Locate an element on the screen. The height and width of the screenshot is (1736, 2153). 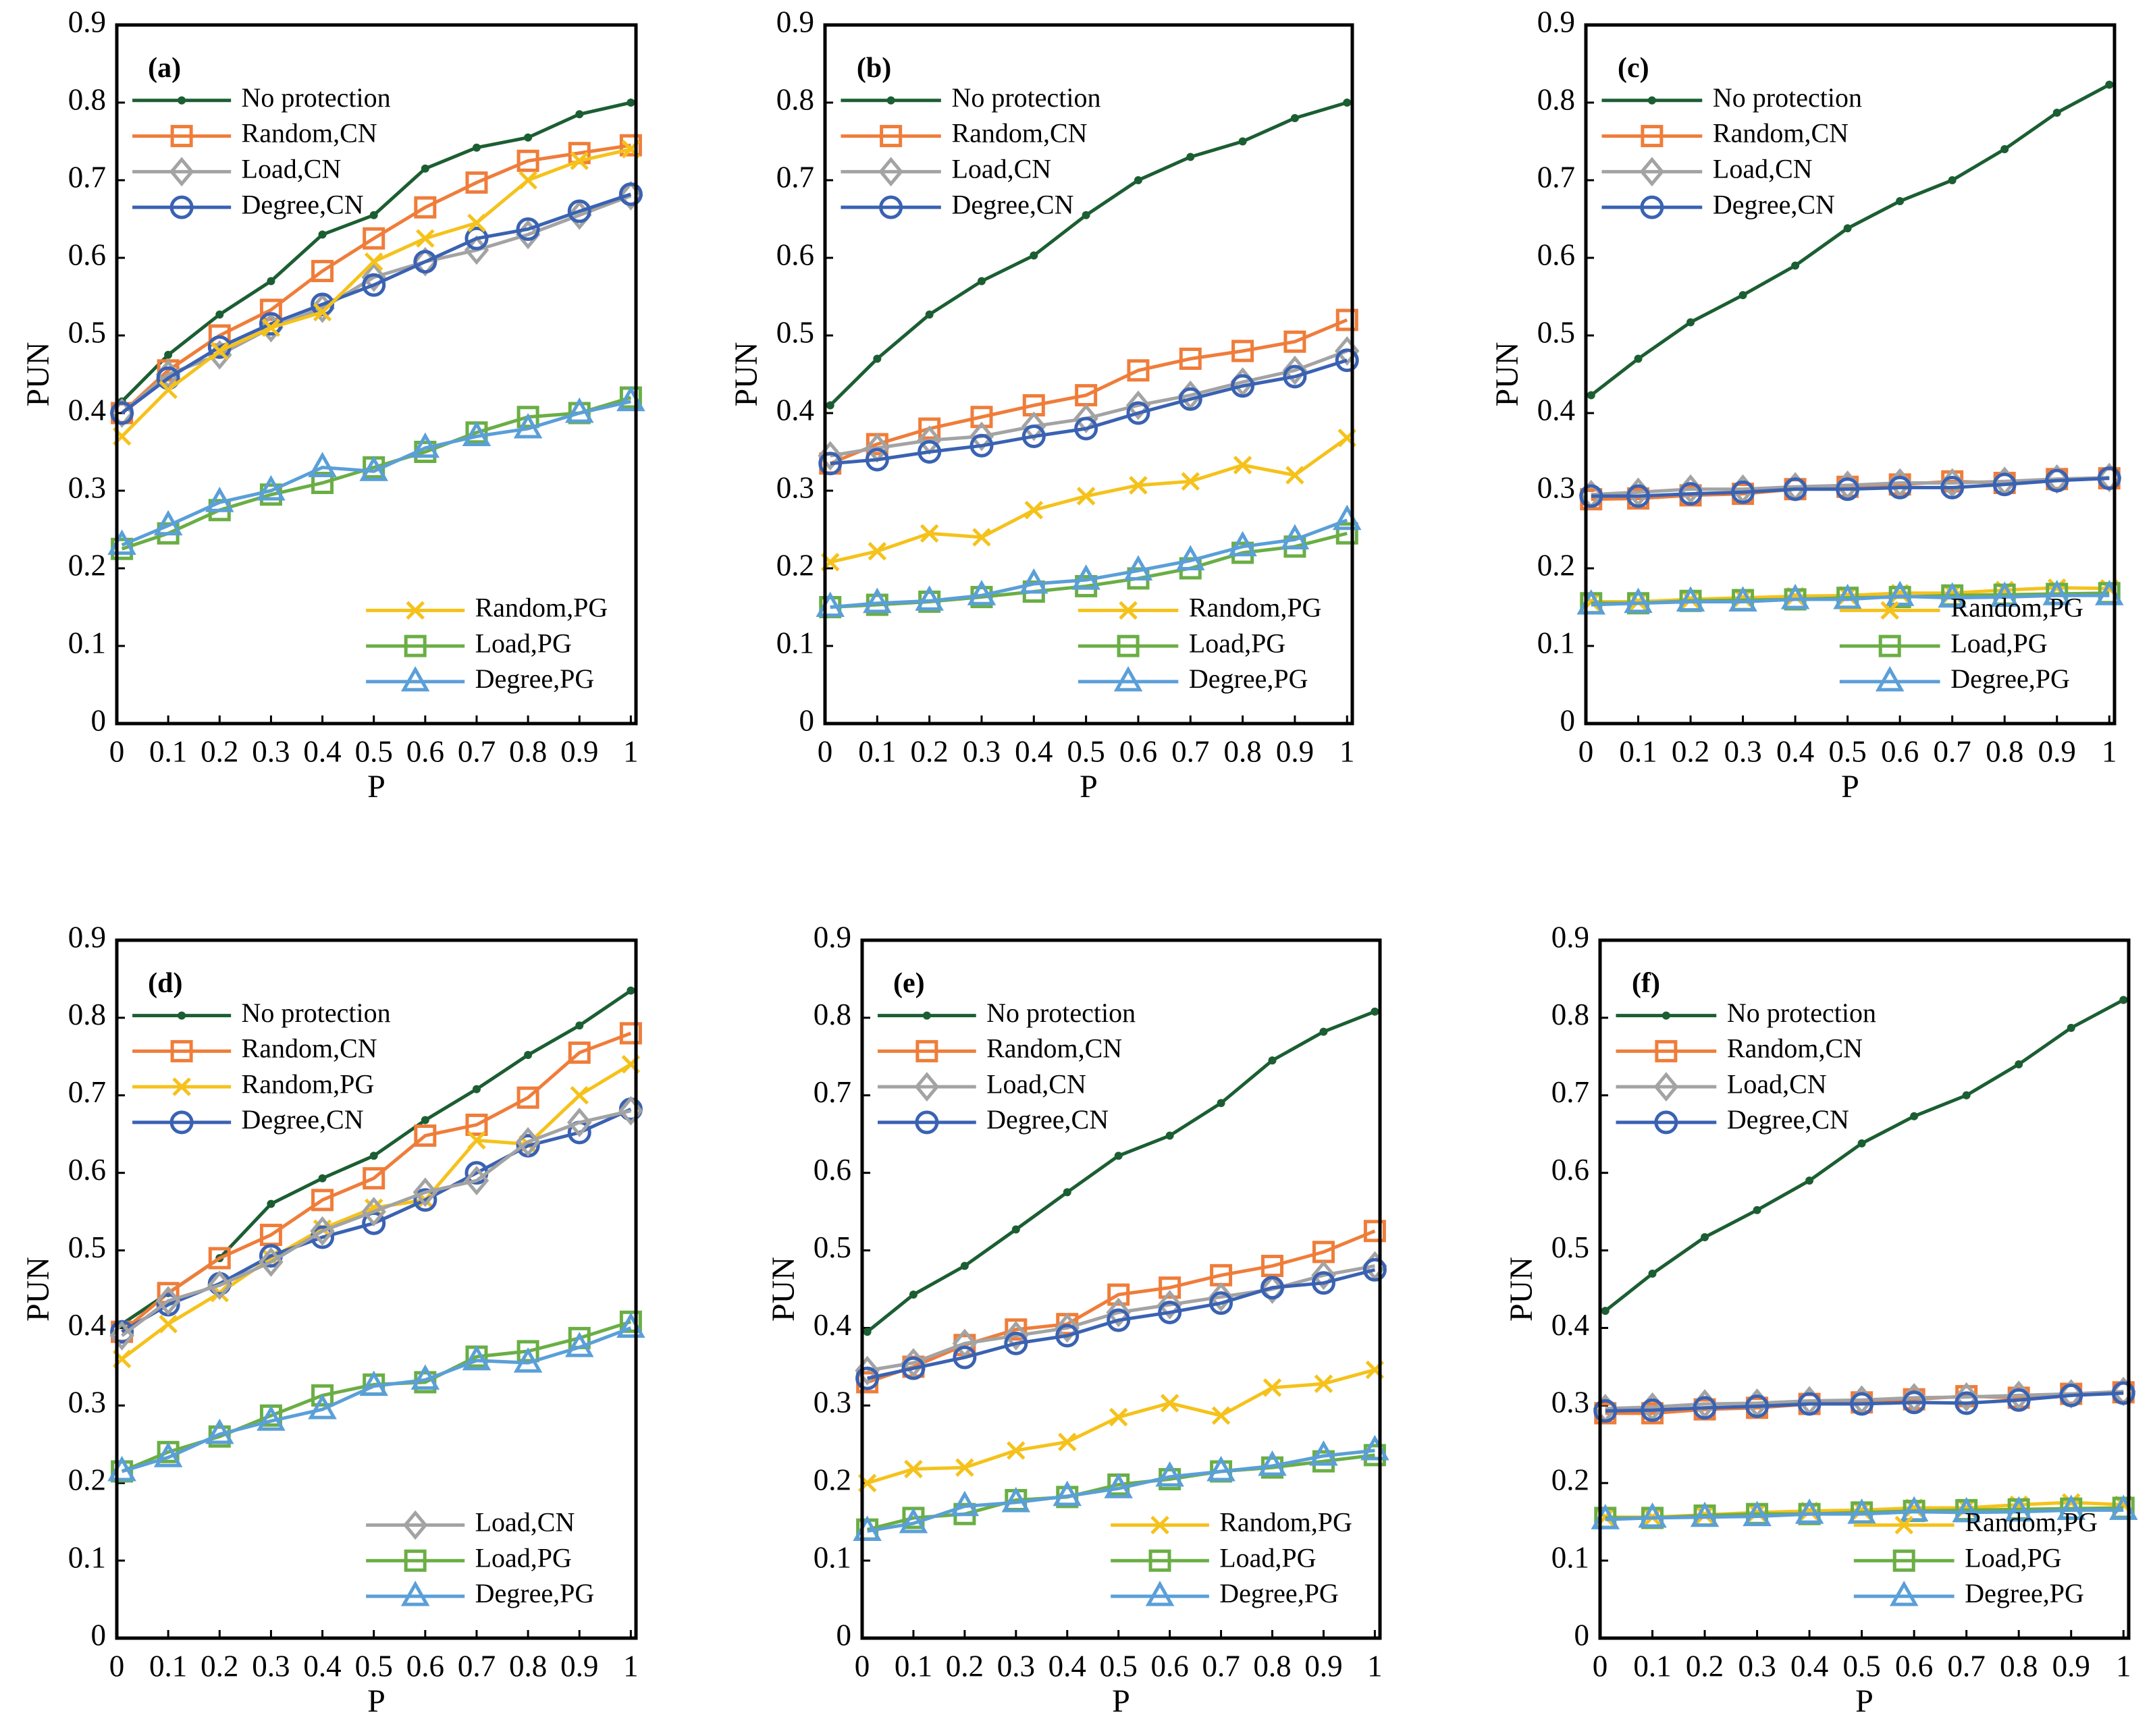
y-tick-label: 0.7 is located at coordinates (1556, 177).